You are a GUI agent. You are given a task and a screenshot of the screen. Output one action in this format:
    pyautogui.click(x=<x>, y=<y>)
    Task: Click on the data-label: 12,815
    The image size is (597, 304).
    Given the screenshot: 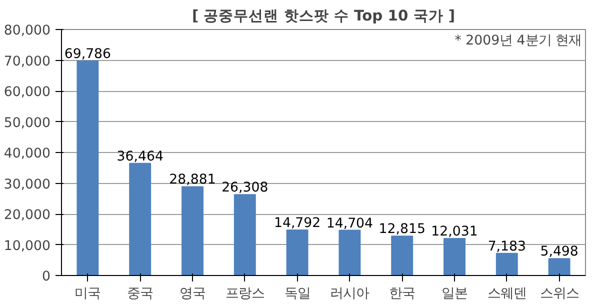 What is the action you would take?
    pyautogui.click(x=402, y=230)
    